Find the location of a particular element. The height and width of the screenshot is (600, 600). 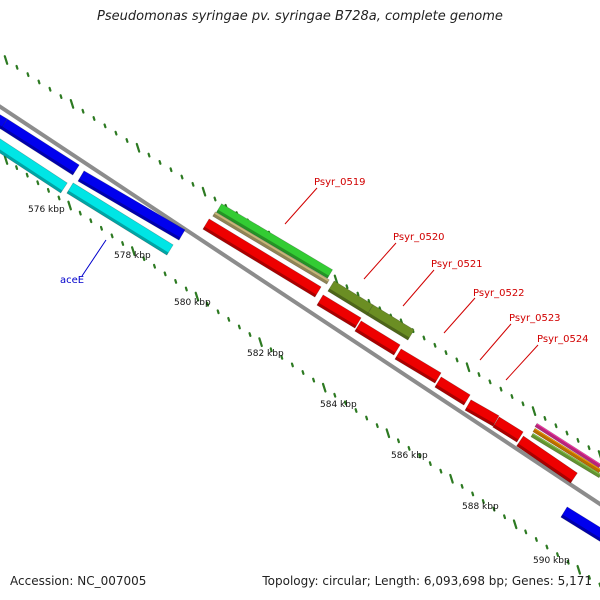

gene-label-acee: aceE is located at coordinates (72, 280).